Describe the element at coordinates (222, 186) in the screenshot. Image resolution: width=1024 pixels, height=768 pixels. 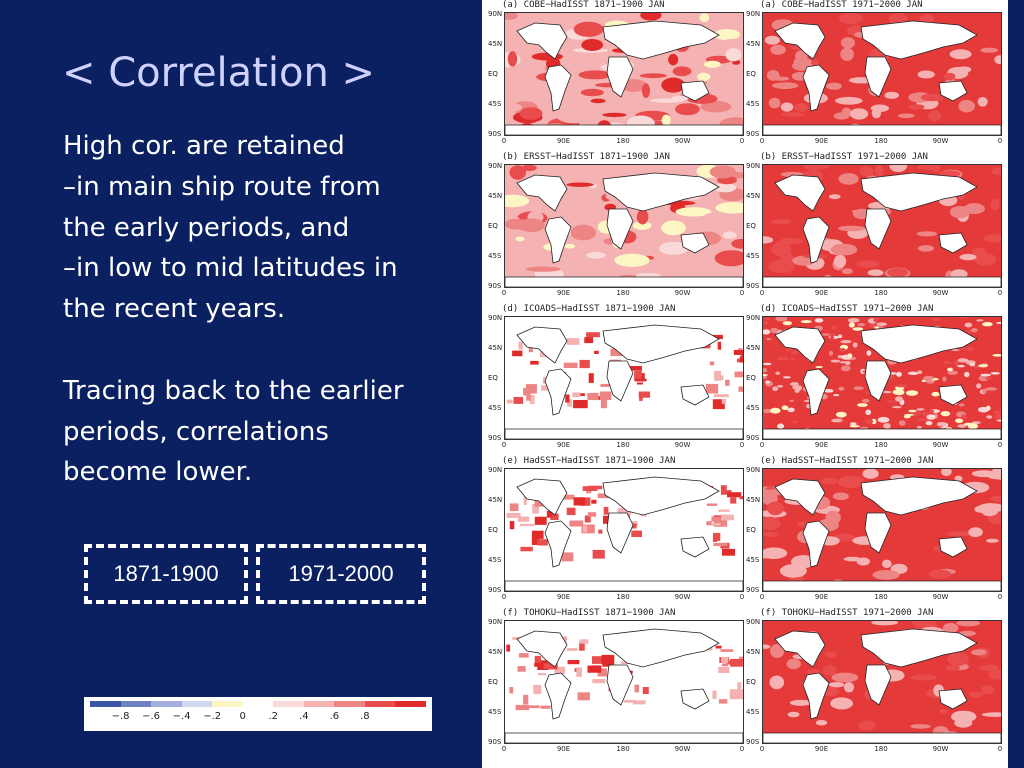
I see `body-line: –in main ship route from` at that location.